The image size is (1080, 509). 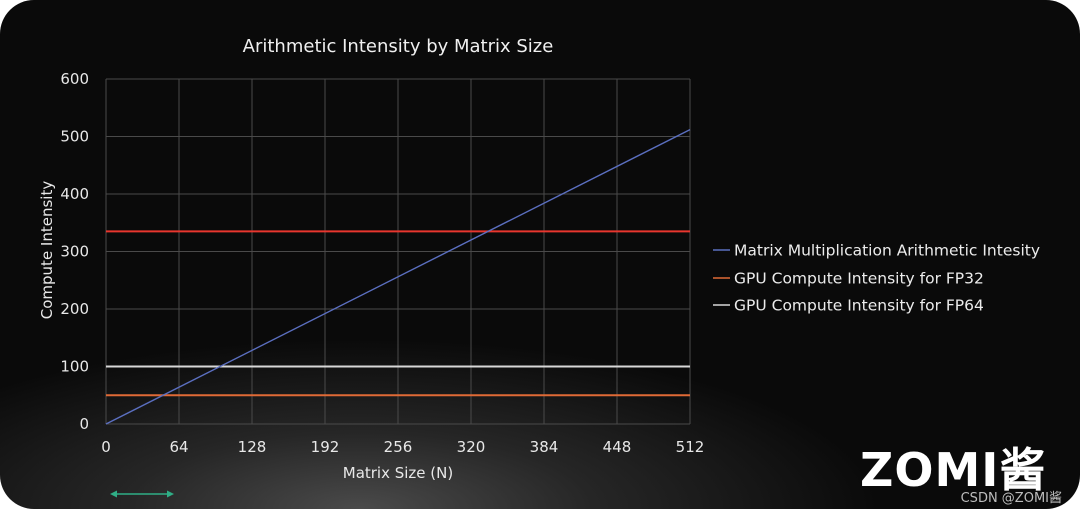 I want to click on zomi-logo: ZOMI酱, so click(x=953, y=470).